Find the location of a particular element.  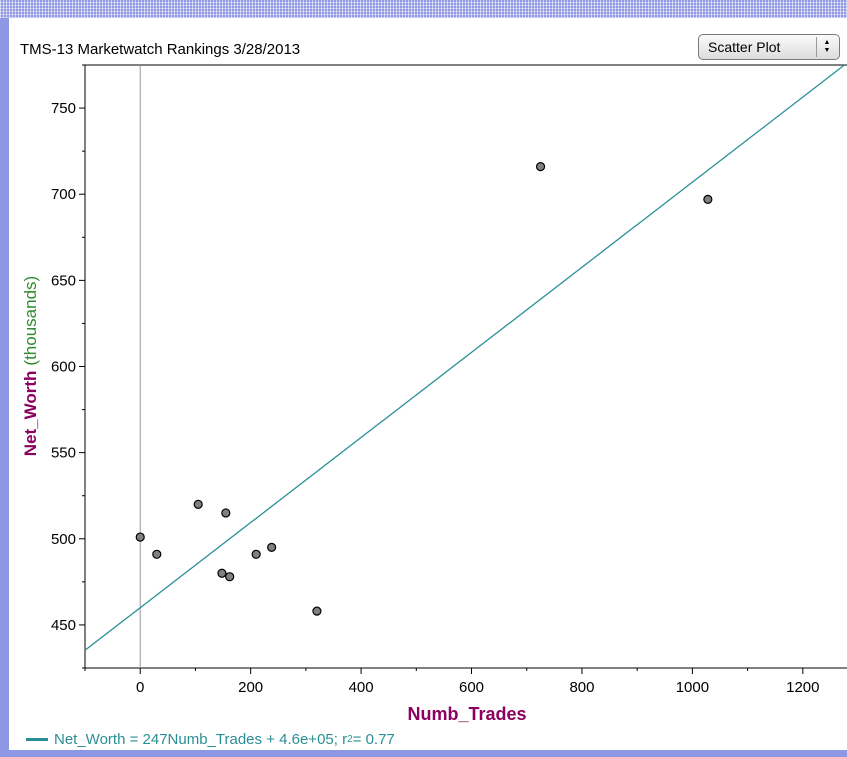

x-tick-label: 1000 is located at coordinates (692, 687).